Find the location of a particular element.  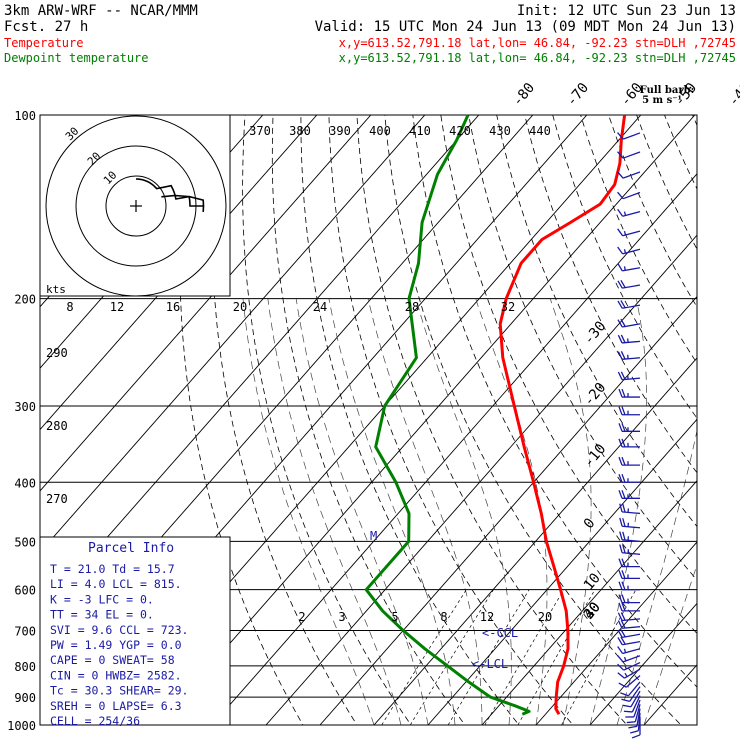

temperature-legend-name: Temperature is located at coordinates (43, 43).